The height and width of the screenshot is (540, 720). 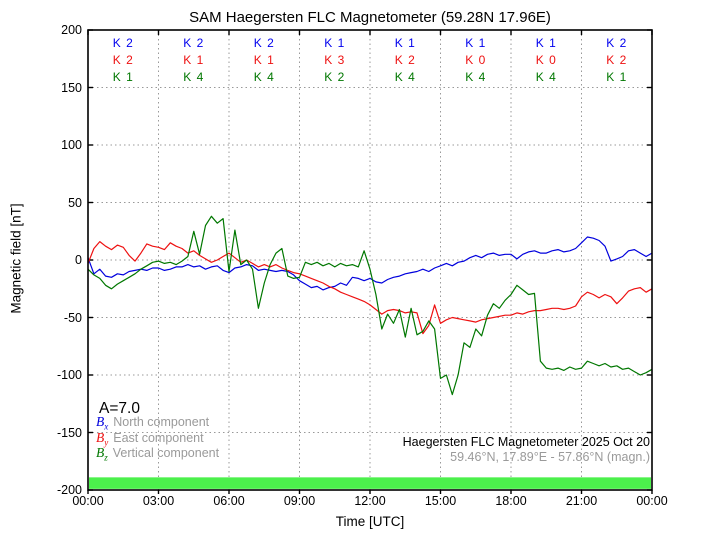 I want to click on legend-item: By East component, so click(x=157, y=438).